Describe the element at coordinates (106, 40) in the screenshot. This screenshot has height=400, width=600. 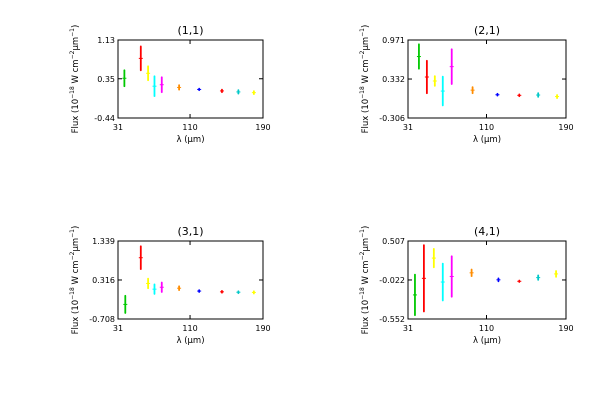
I see `y-tick-label: 1.13` at that location.